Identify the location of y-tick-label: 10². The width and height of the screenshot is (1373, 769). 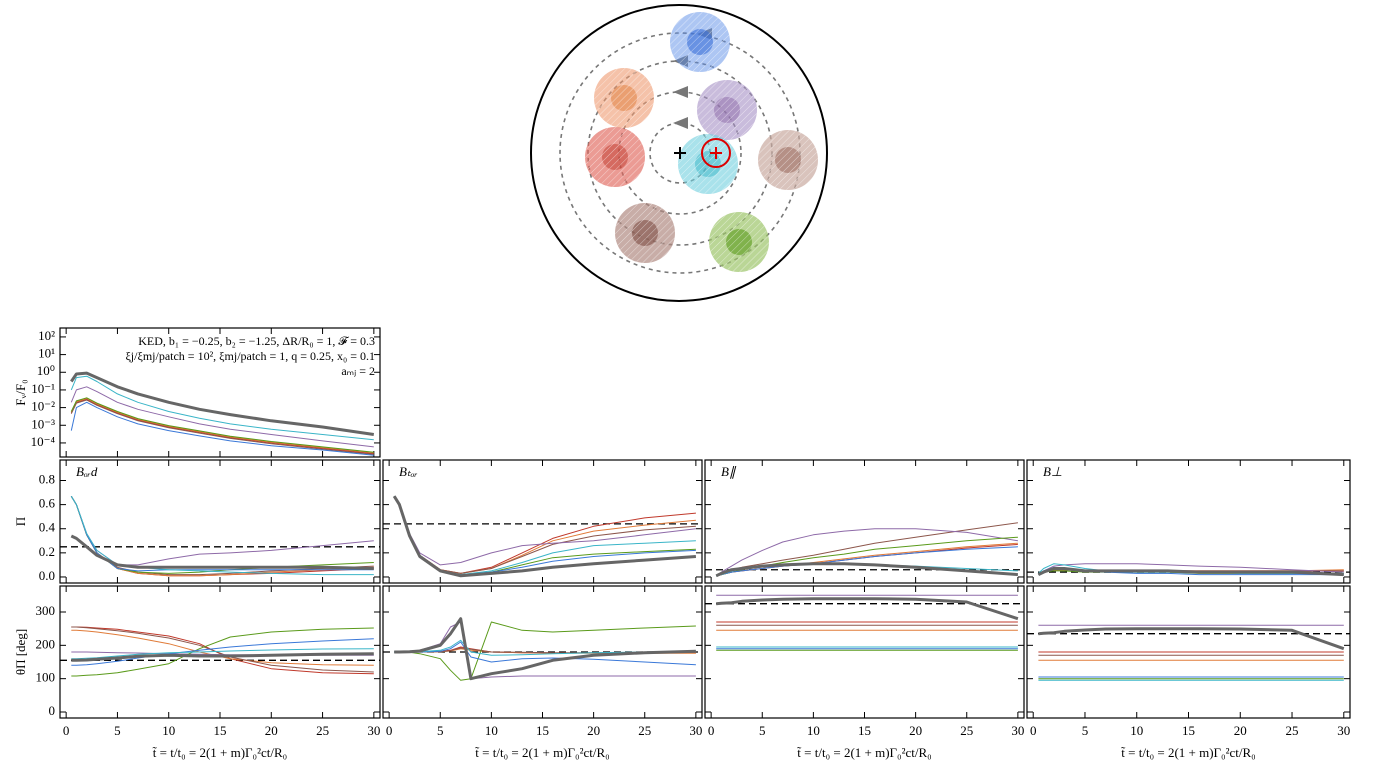
(46, 335).